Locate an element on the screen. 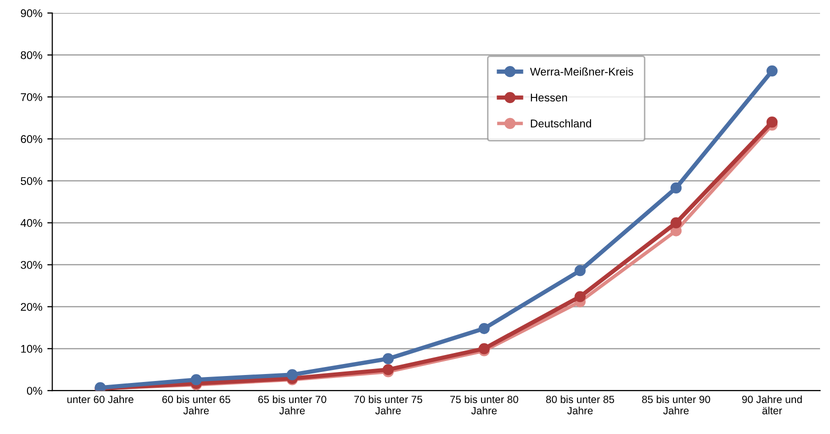 This screenshot has height=434, width=830. y-tick-label: 20% is located at coordinates (31, 306).